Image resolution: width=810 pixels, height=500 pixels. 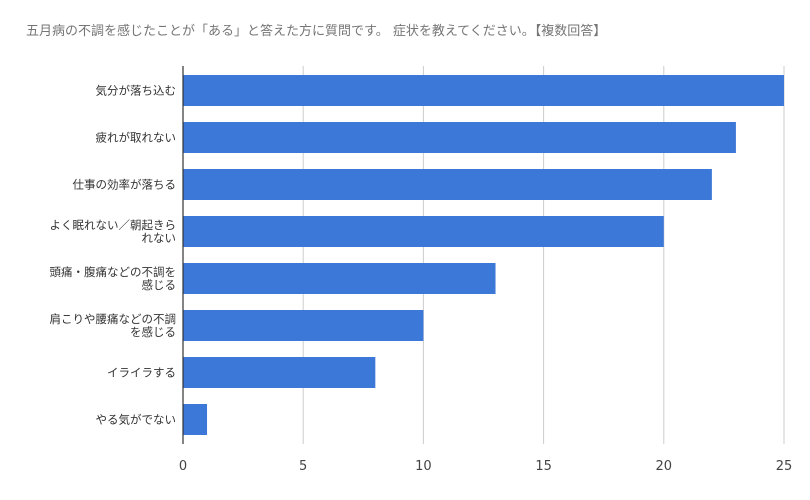 I want to click on category-label: 気分が落ち込む, so click(x=136, y=91).